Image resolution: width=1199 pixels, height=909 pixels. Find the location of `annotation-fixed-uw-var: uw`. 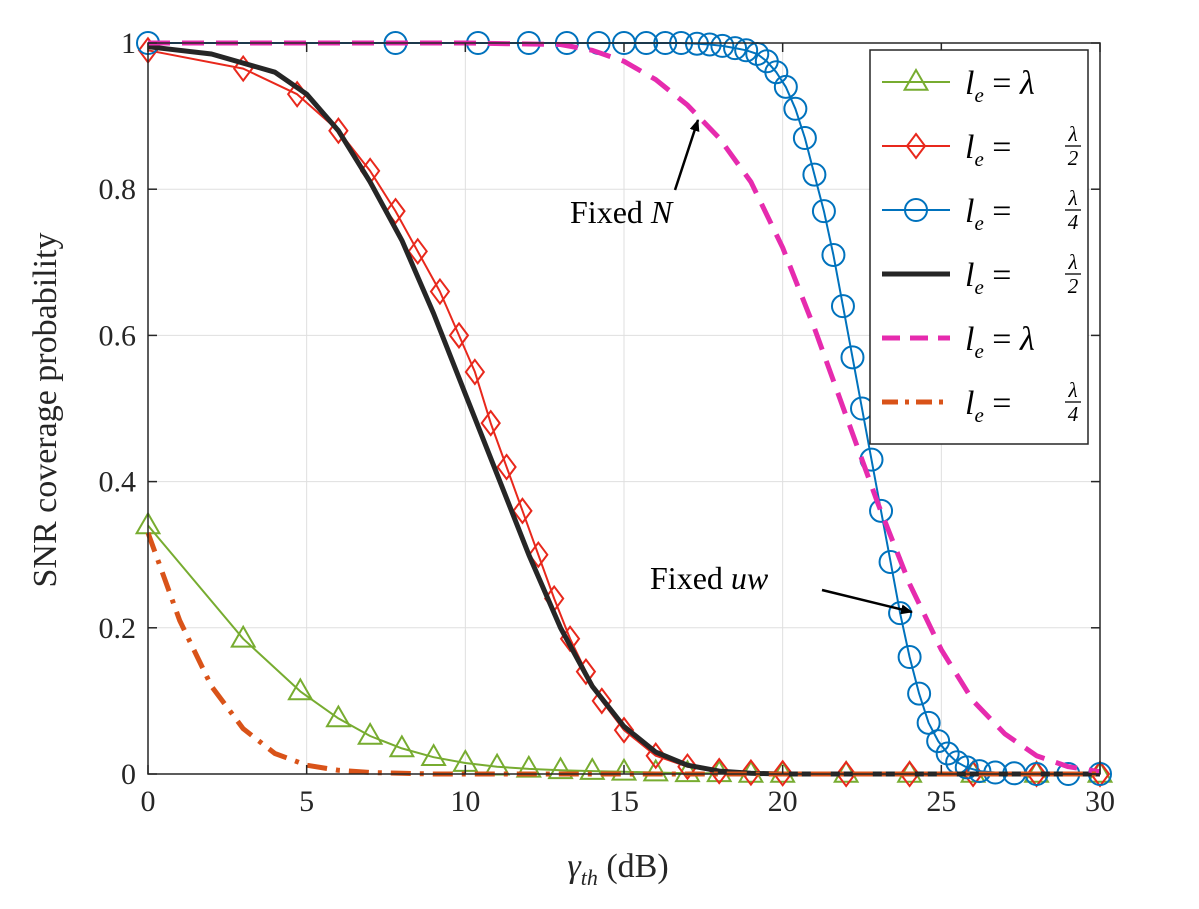

annotation-fixed-uw-var: uw is located at coordinates (750, 578).